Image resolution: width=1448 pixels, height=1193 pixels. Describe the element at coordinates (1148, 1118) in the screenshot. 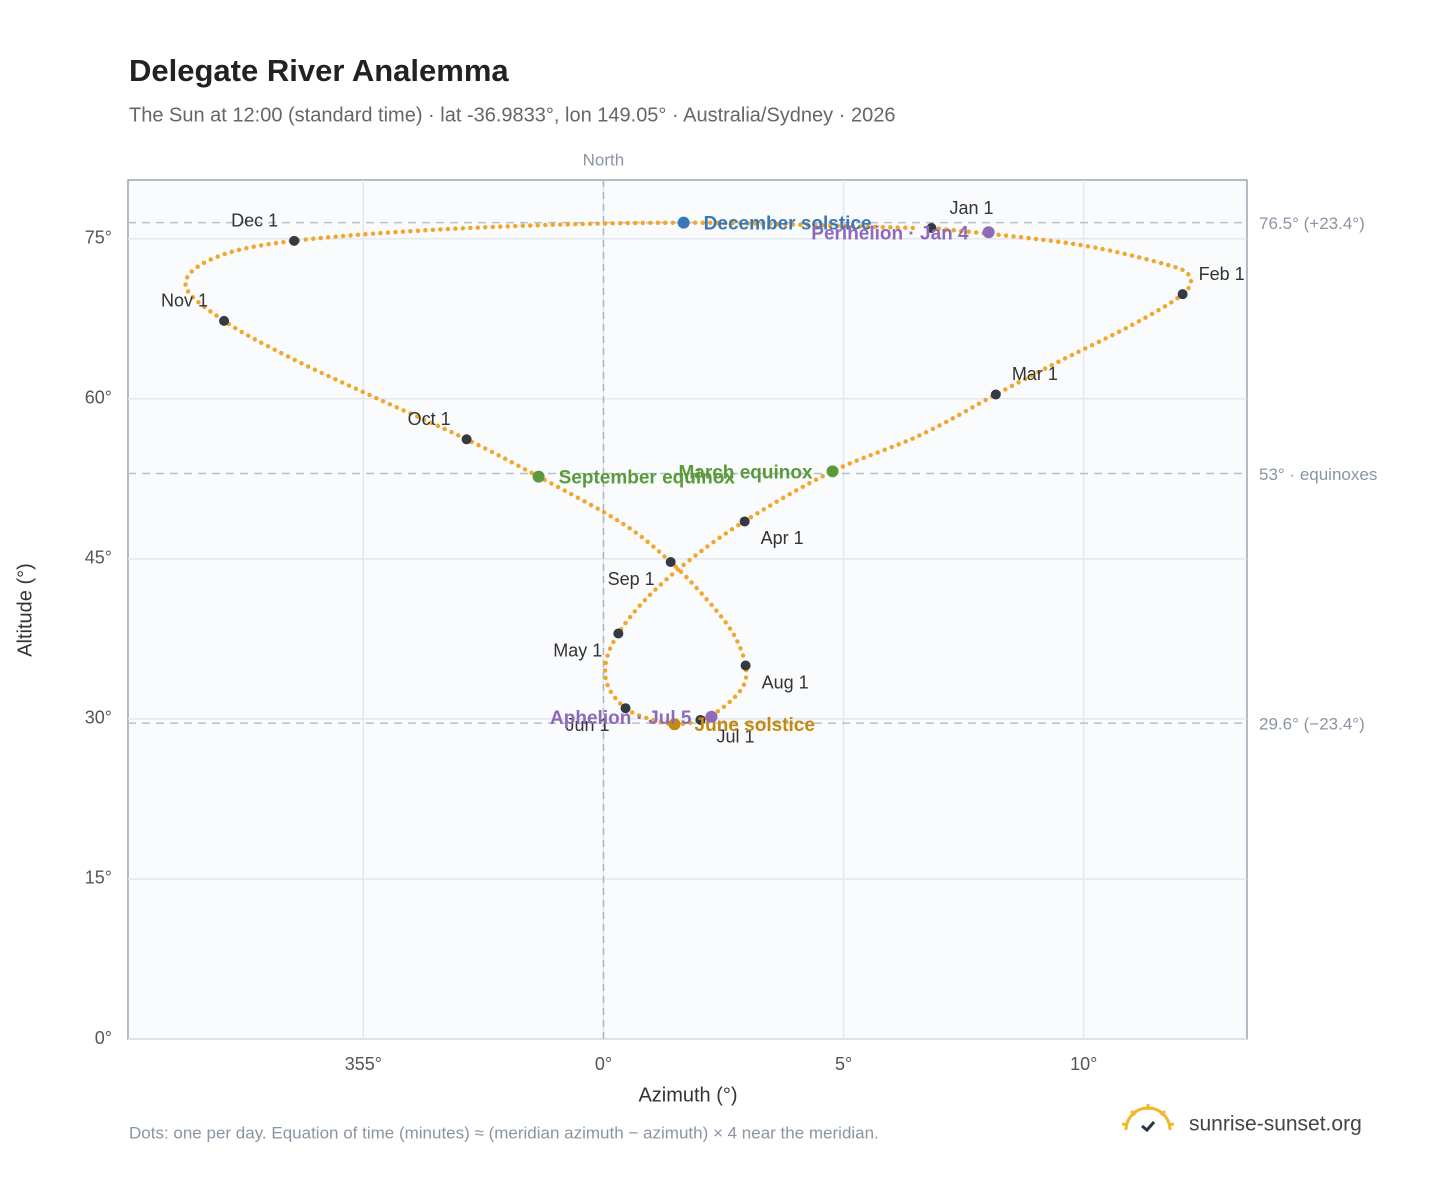

I see `logo` at that location.